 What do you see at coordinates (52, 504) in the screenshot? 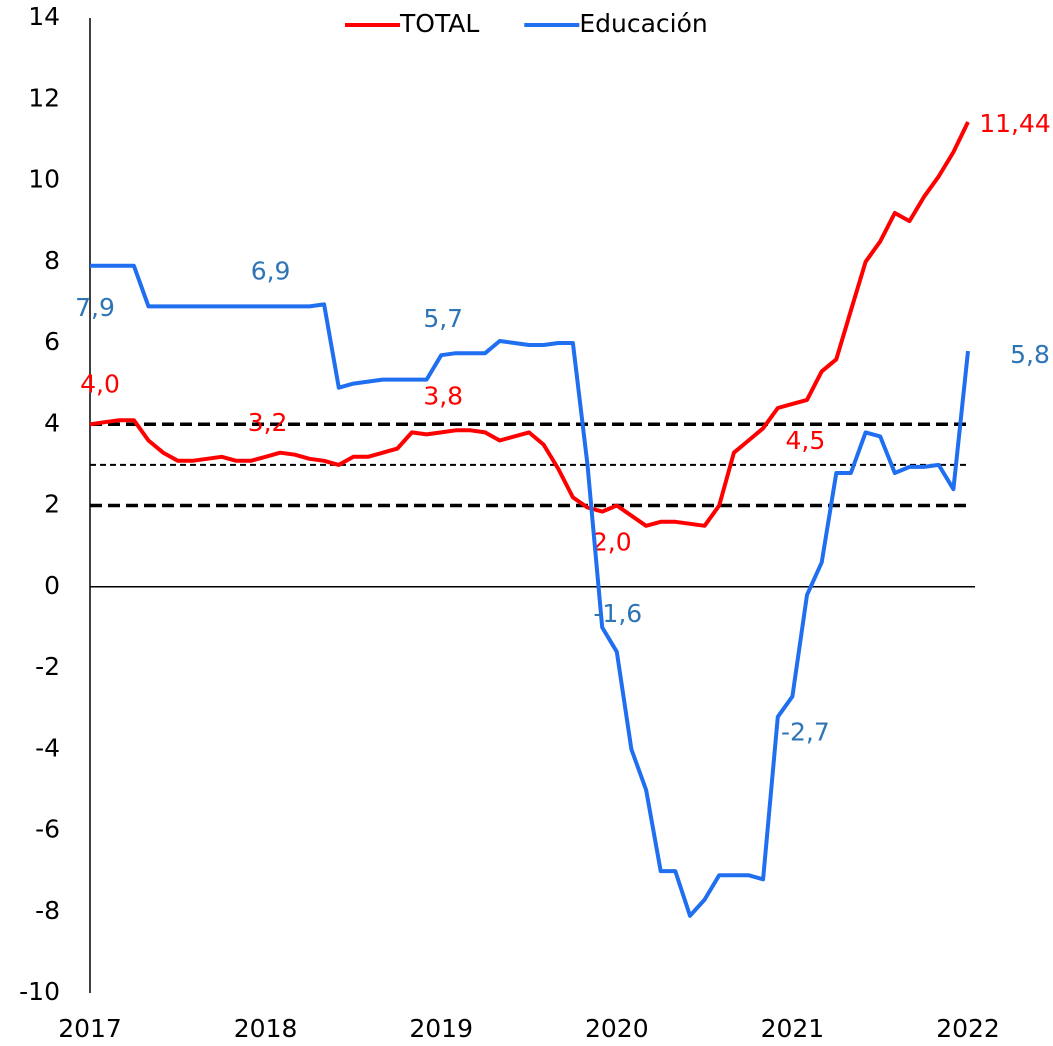
I see `y-tick-label: 2` at bounding box center [52, 504].